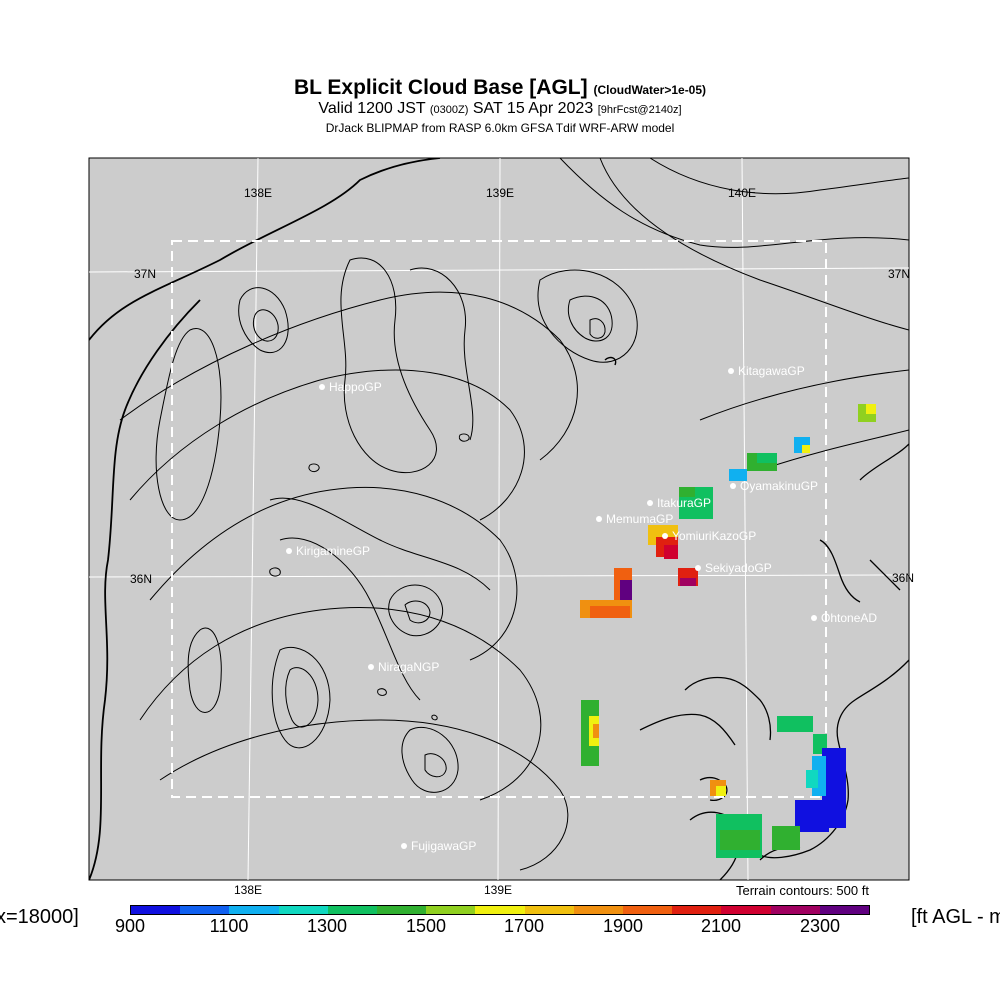 This screenshot has width=1000, height=1000. I want to click on lon-label-bottom: 138E, so click(248, 890).